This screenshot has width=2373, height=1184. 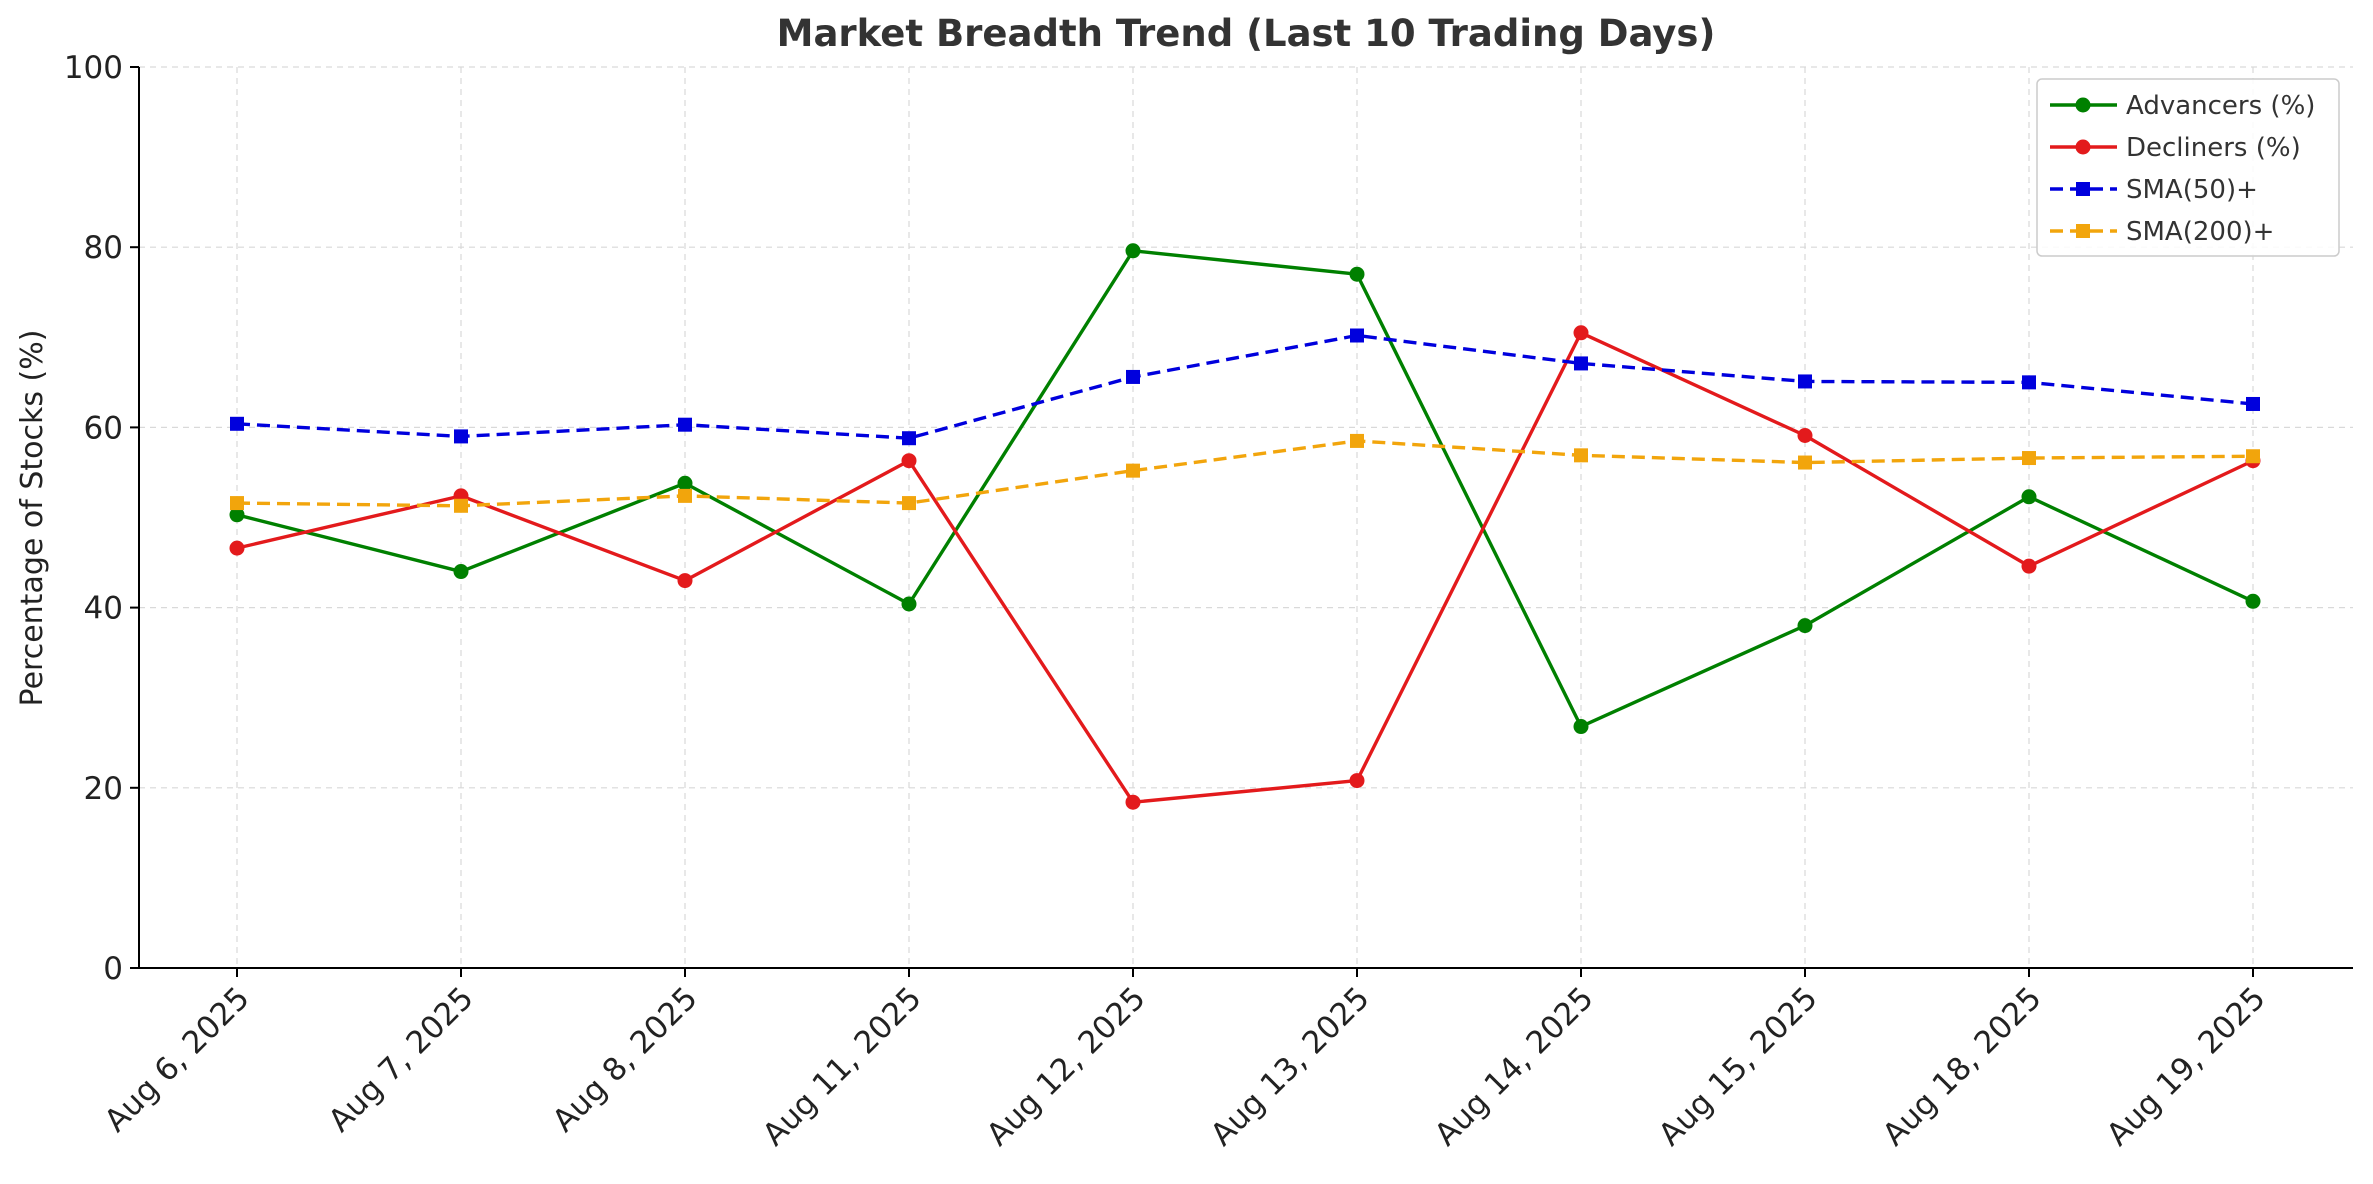 What do you see at coordinates (93, 68) in the screenshot?
I see `y-tick-label: 100` at bounding box center [93, 68].